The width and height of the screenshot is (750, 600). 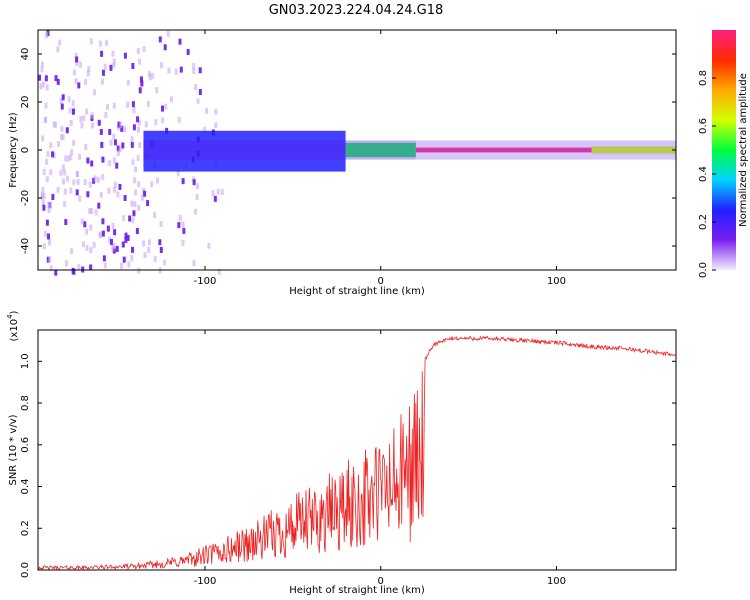 I want to click on y-tick-label: 0.8, so click(x=25, y=403).